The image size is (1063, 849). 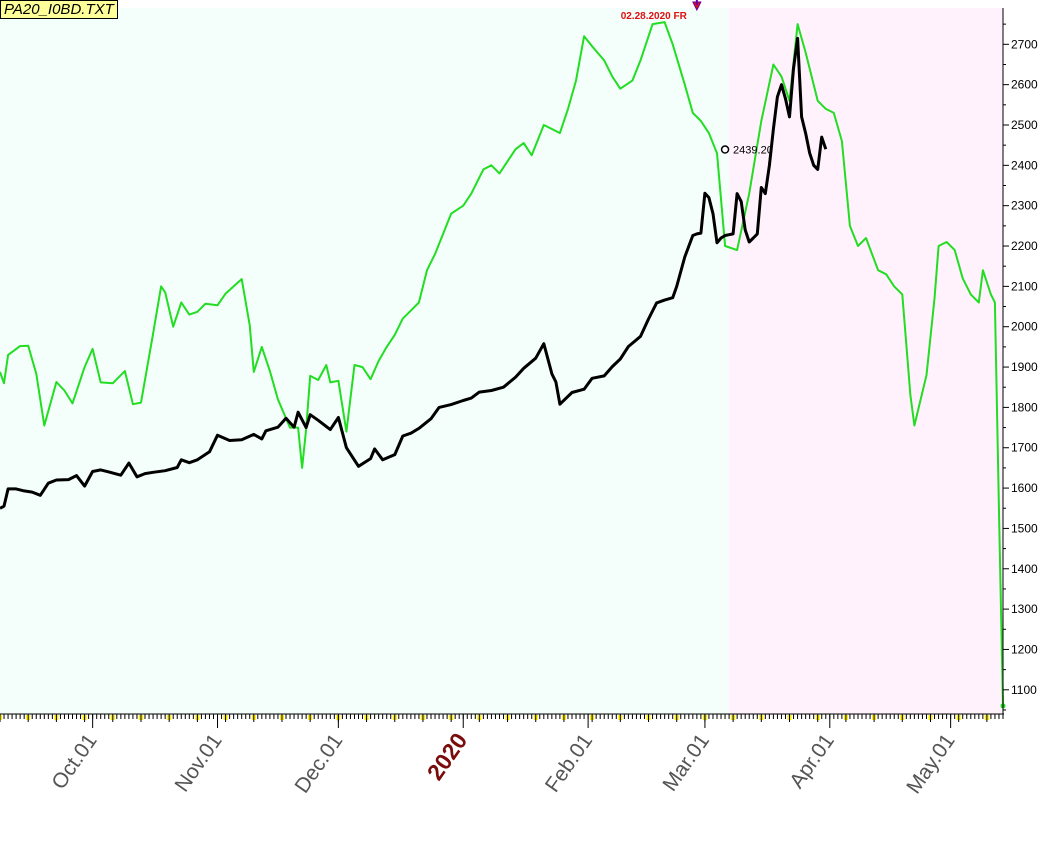 What do you see at coordinates (318, 764) in the screenshot?
I see `x-tick-label: Dec.01` at bounding box center [318, 764].